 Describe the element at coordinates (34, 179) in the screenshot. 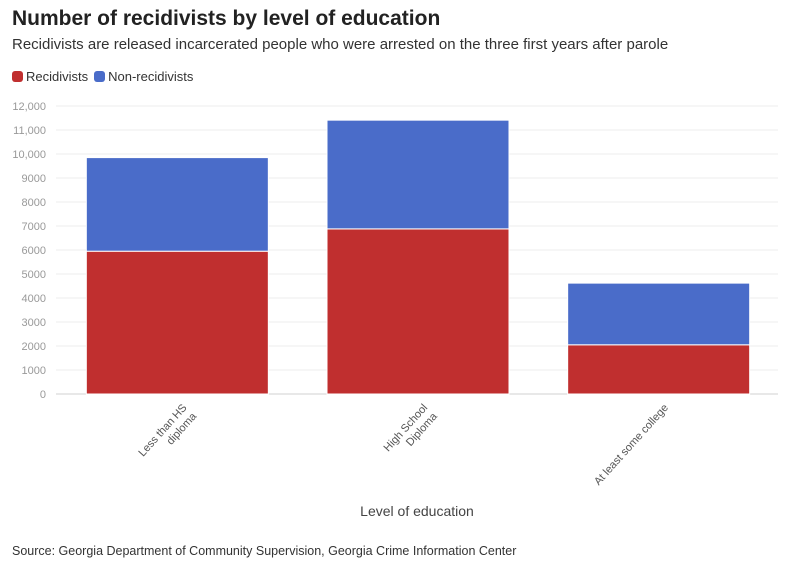

I see `y-tick-label: 9000` at that location.